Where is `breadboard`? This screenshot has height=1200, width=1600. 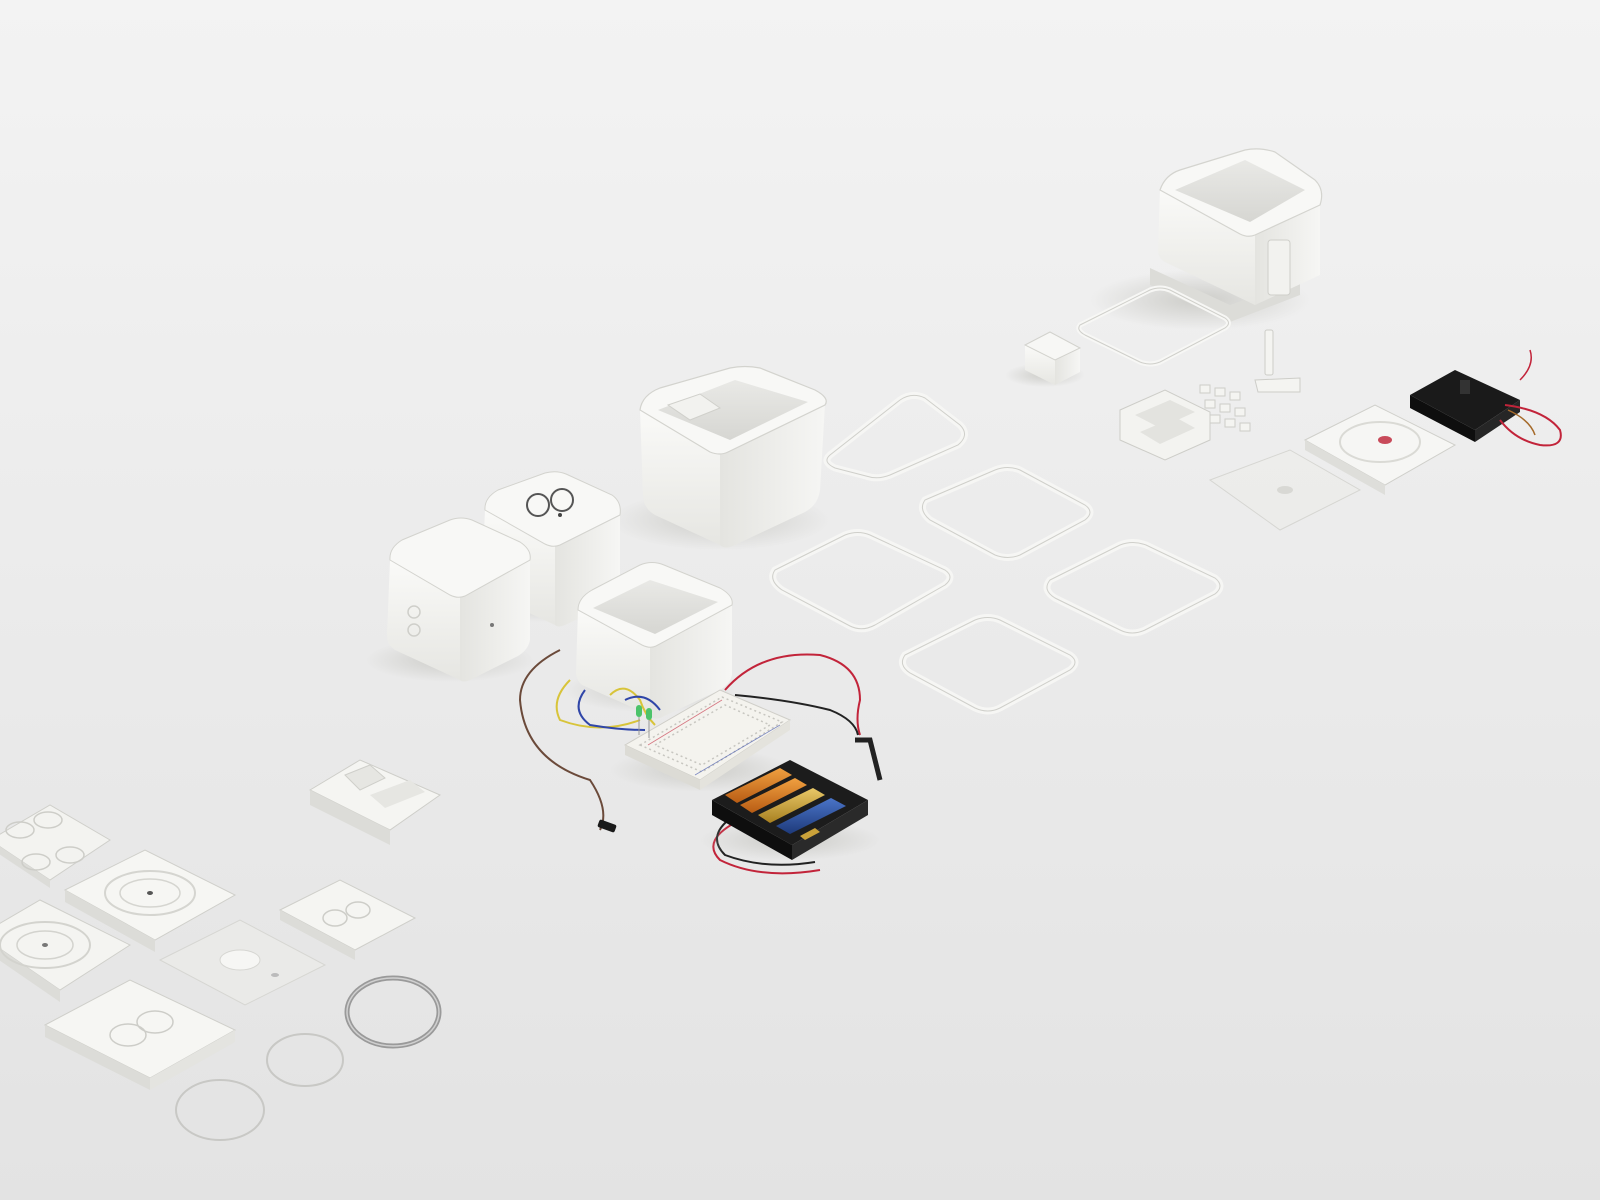
breadboard is located at coordinates (701, 740).